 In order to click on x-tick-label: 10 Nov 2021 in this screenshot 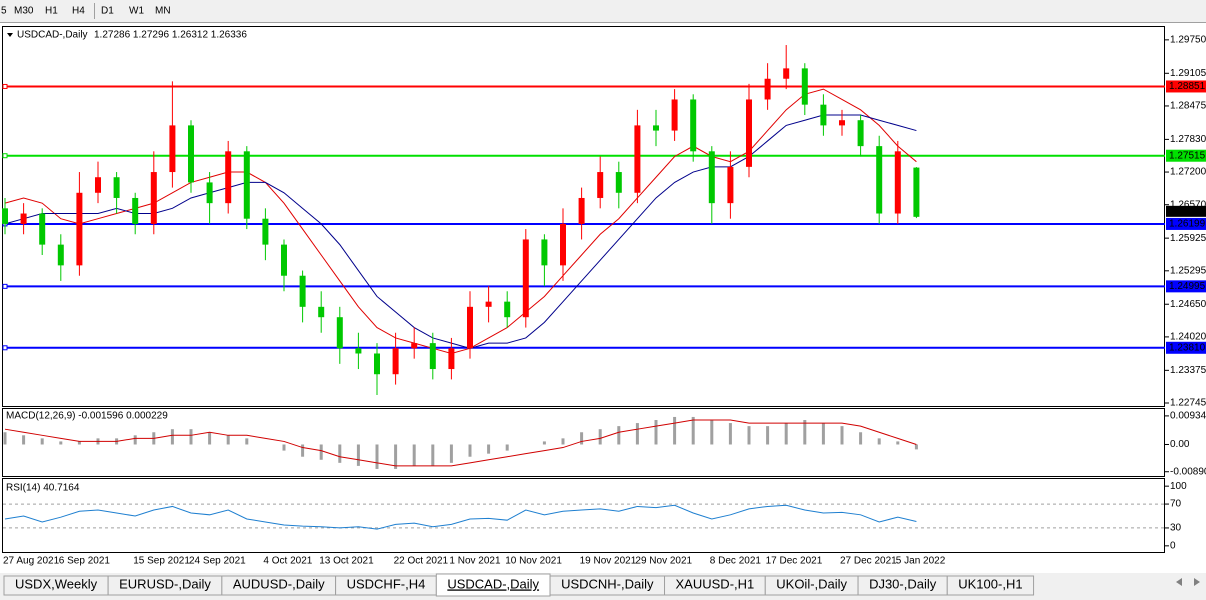, I will do `click(533, 561)`.